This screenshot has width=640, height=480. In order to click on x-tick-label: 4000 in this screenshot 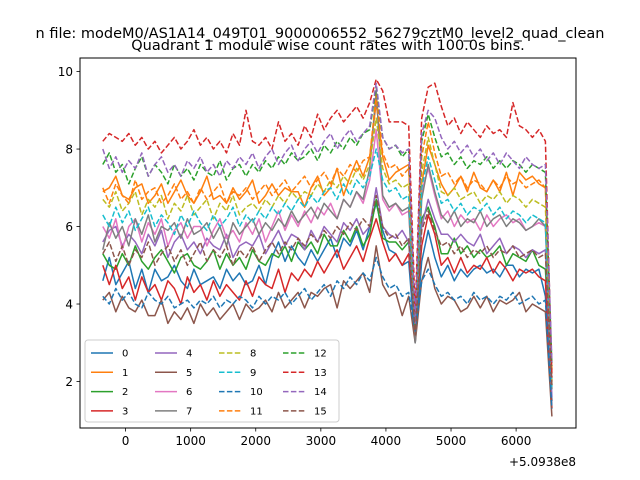, I will do `click(386, 441)`.